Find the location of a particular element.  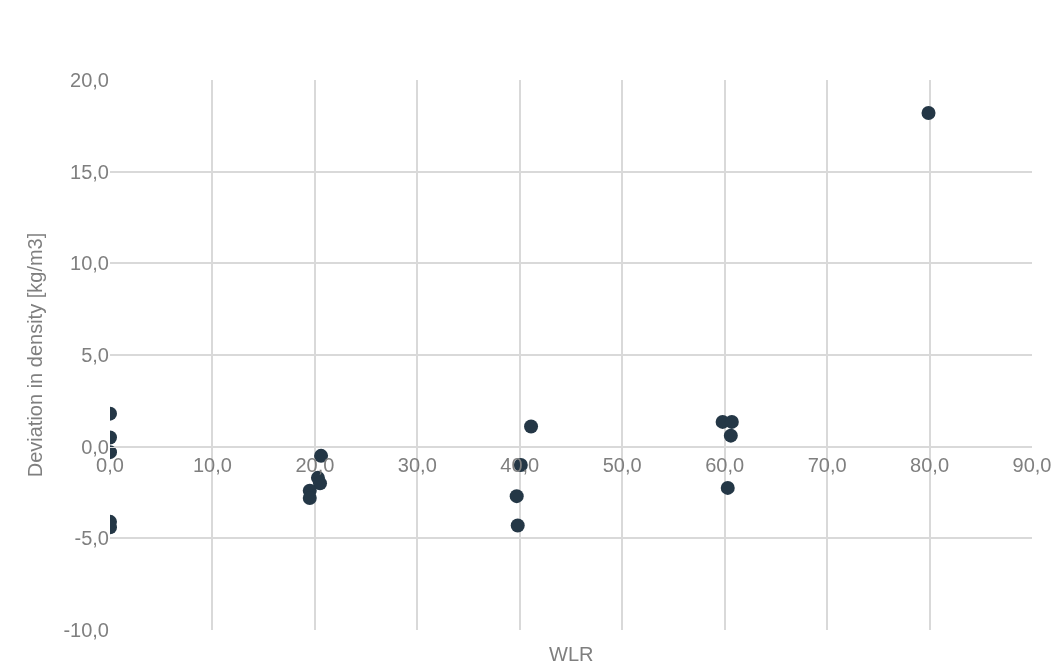

x-tick-label: 70,0 is located at coordinates (827, 464).